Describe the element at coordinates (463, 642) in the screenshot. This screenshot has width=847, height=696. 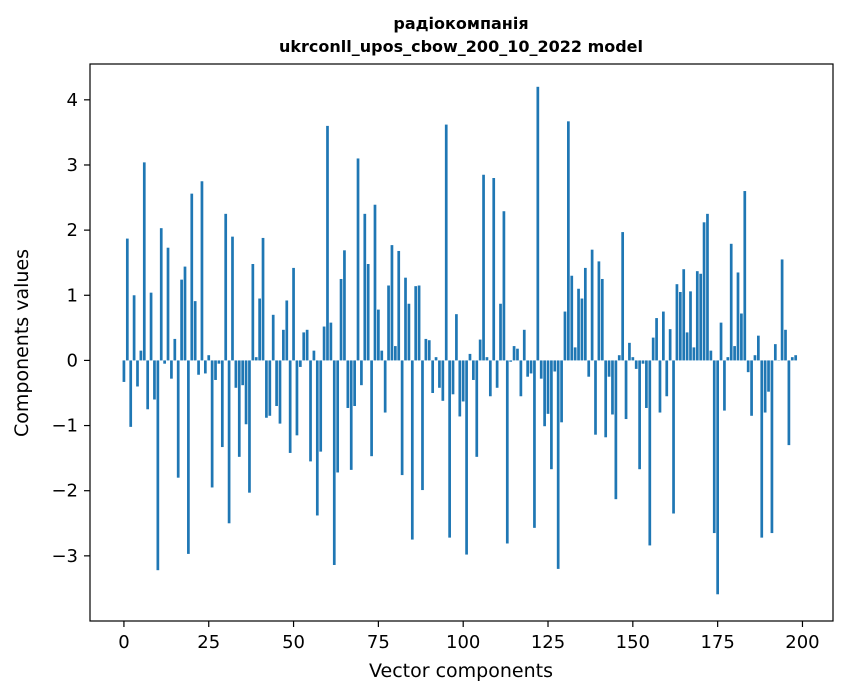
I see `x-tick-label: 100` at that location.